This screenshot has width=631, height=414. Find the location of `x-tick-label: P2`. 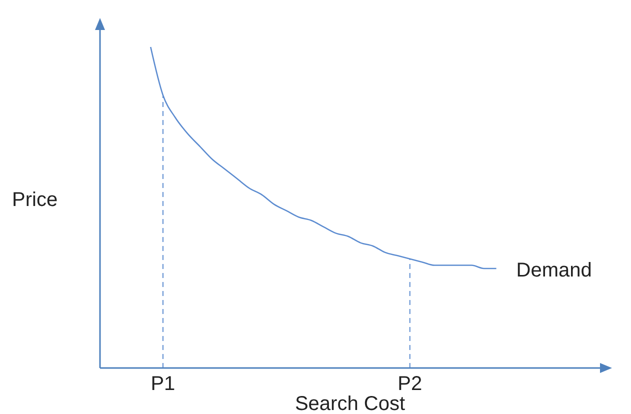

x-tick-label: P2 is located at coordinates (410, 384).